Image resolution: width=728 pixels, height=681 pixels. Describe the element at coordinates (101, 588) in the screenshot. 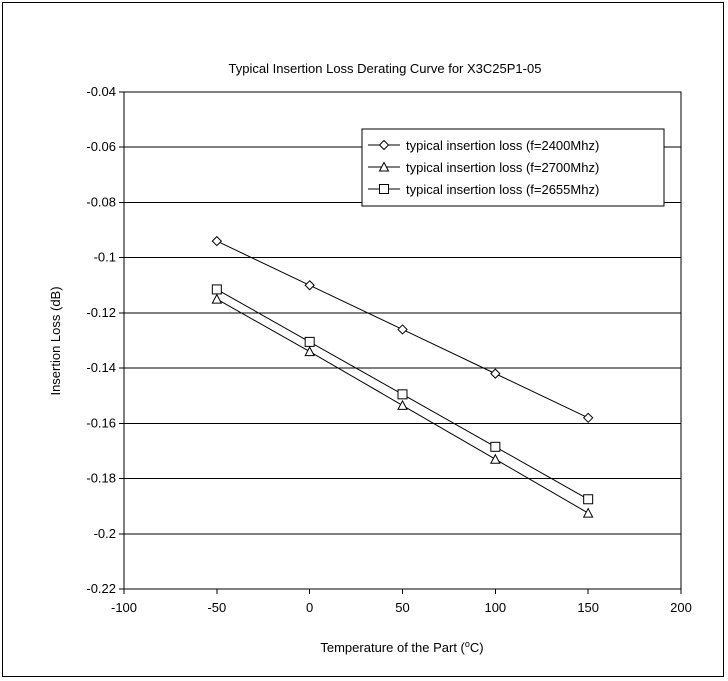

I see `y-tick-label: -0.22` at that location.